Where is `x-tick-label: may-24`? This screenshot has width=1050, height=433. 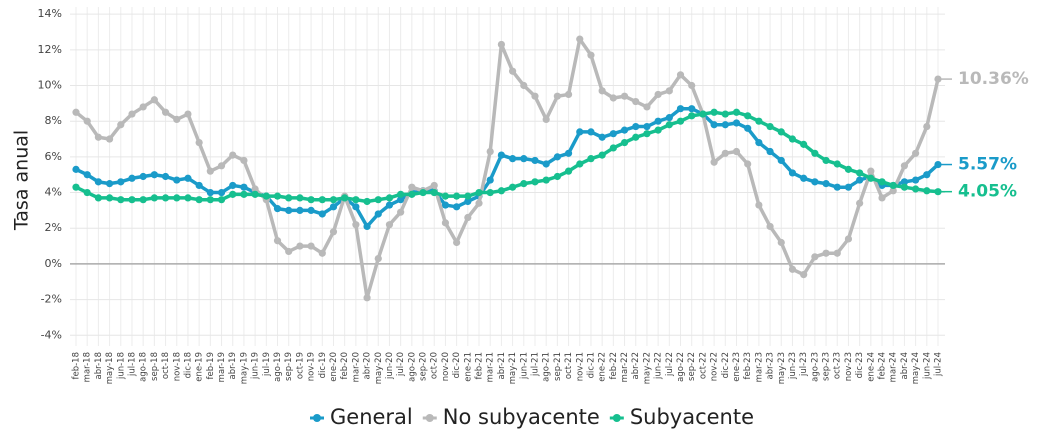
x-tick-label: may-24 is located at coordinates (916, 368).